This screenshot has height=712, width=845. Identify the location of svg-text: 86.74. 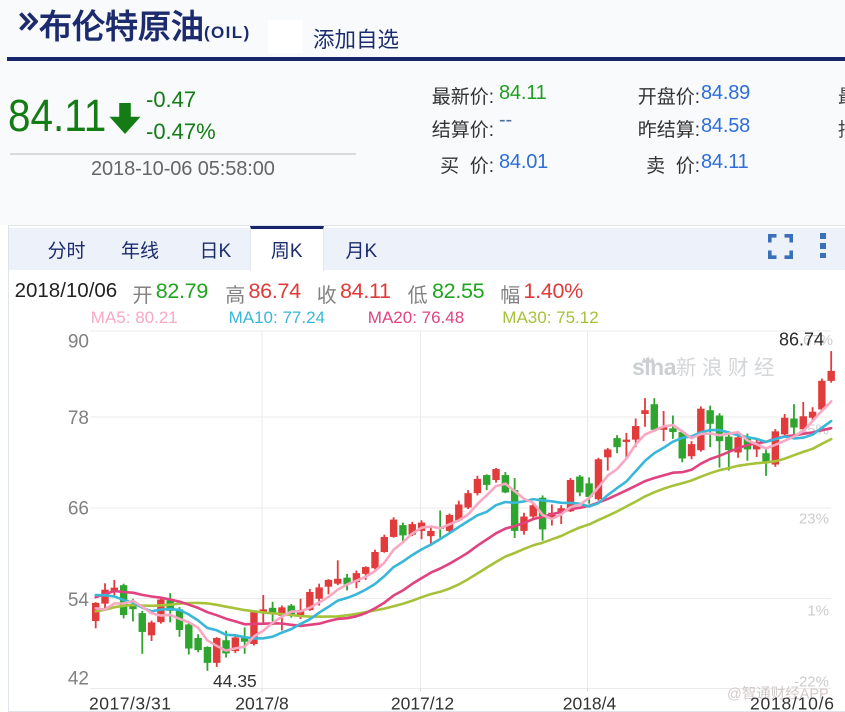
(801, 340).